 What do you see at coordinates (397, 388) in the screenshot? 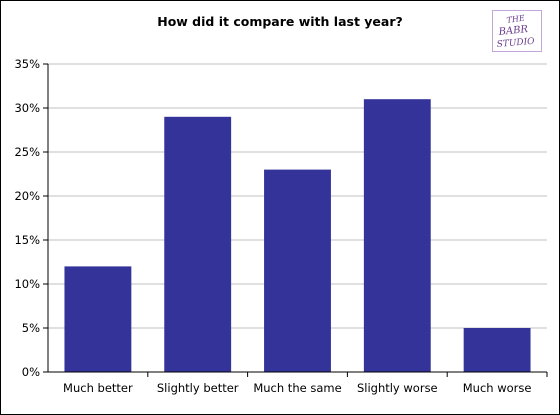
I see `x-tick-label: Slightly worse` at bounding box center [397, 388].